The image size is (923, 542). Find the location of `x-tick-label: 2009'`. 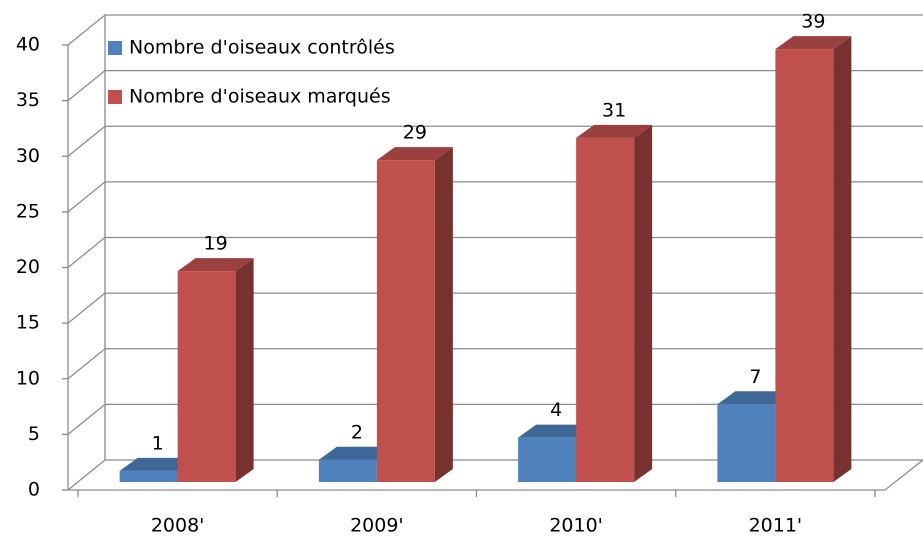

x-tick-label: 2009' is located at coordinates (377, 526).